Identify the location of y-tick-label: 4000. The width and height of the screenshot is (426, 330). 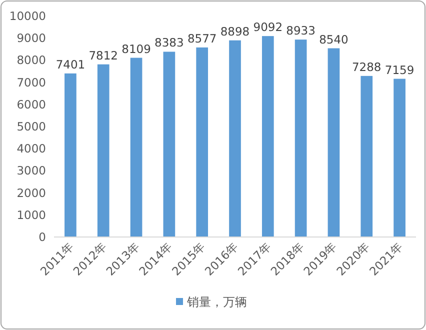
(31, 149).